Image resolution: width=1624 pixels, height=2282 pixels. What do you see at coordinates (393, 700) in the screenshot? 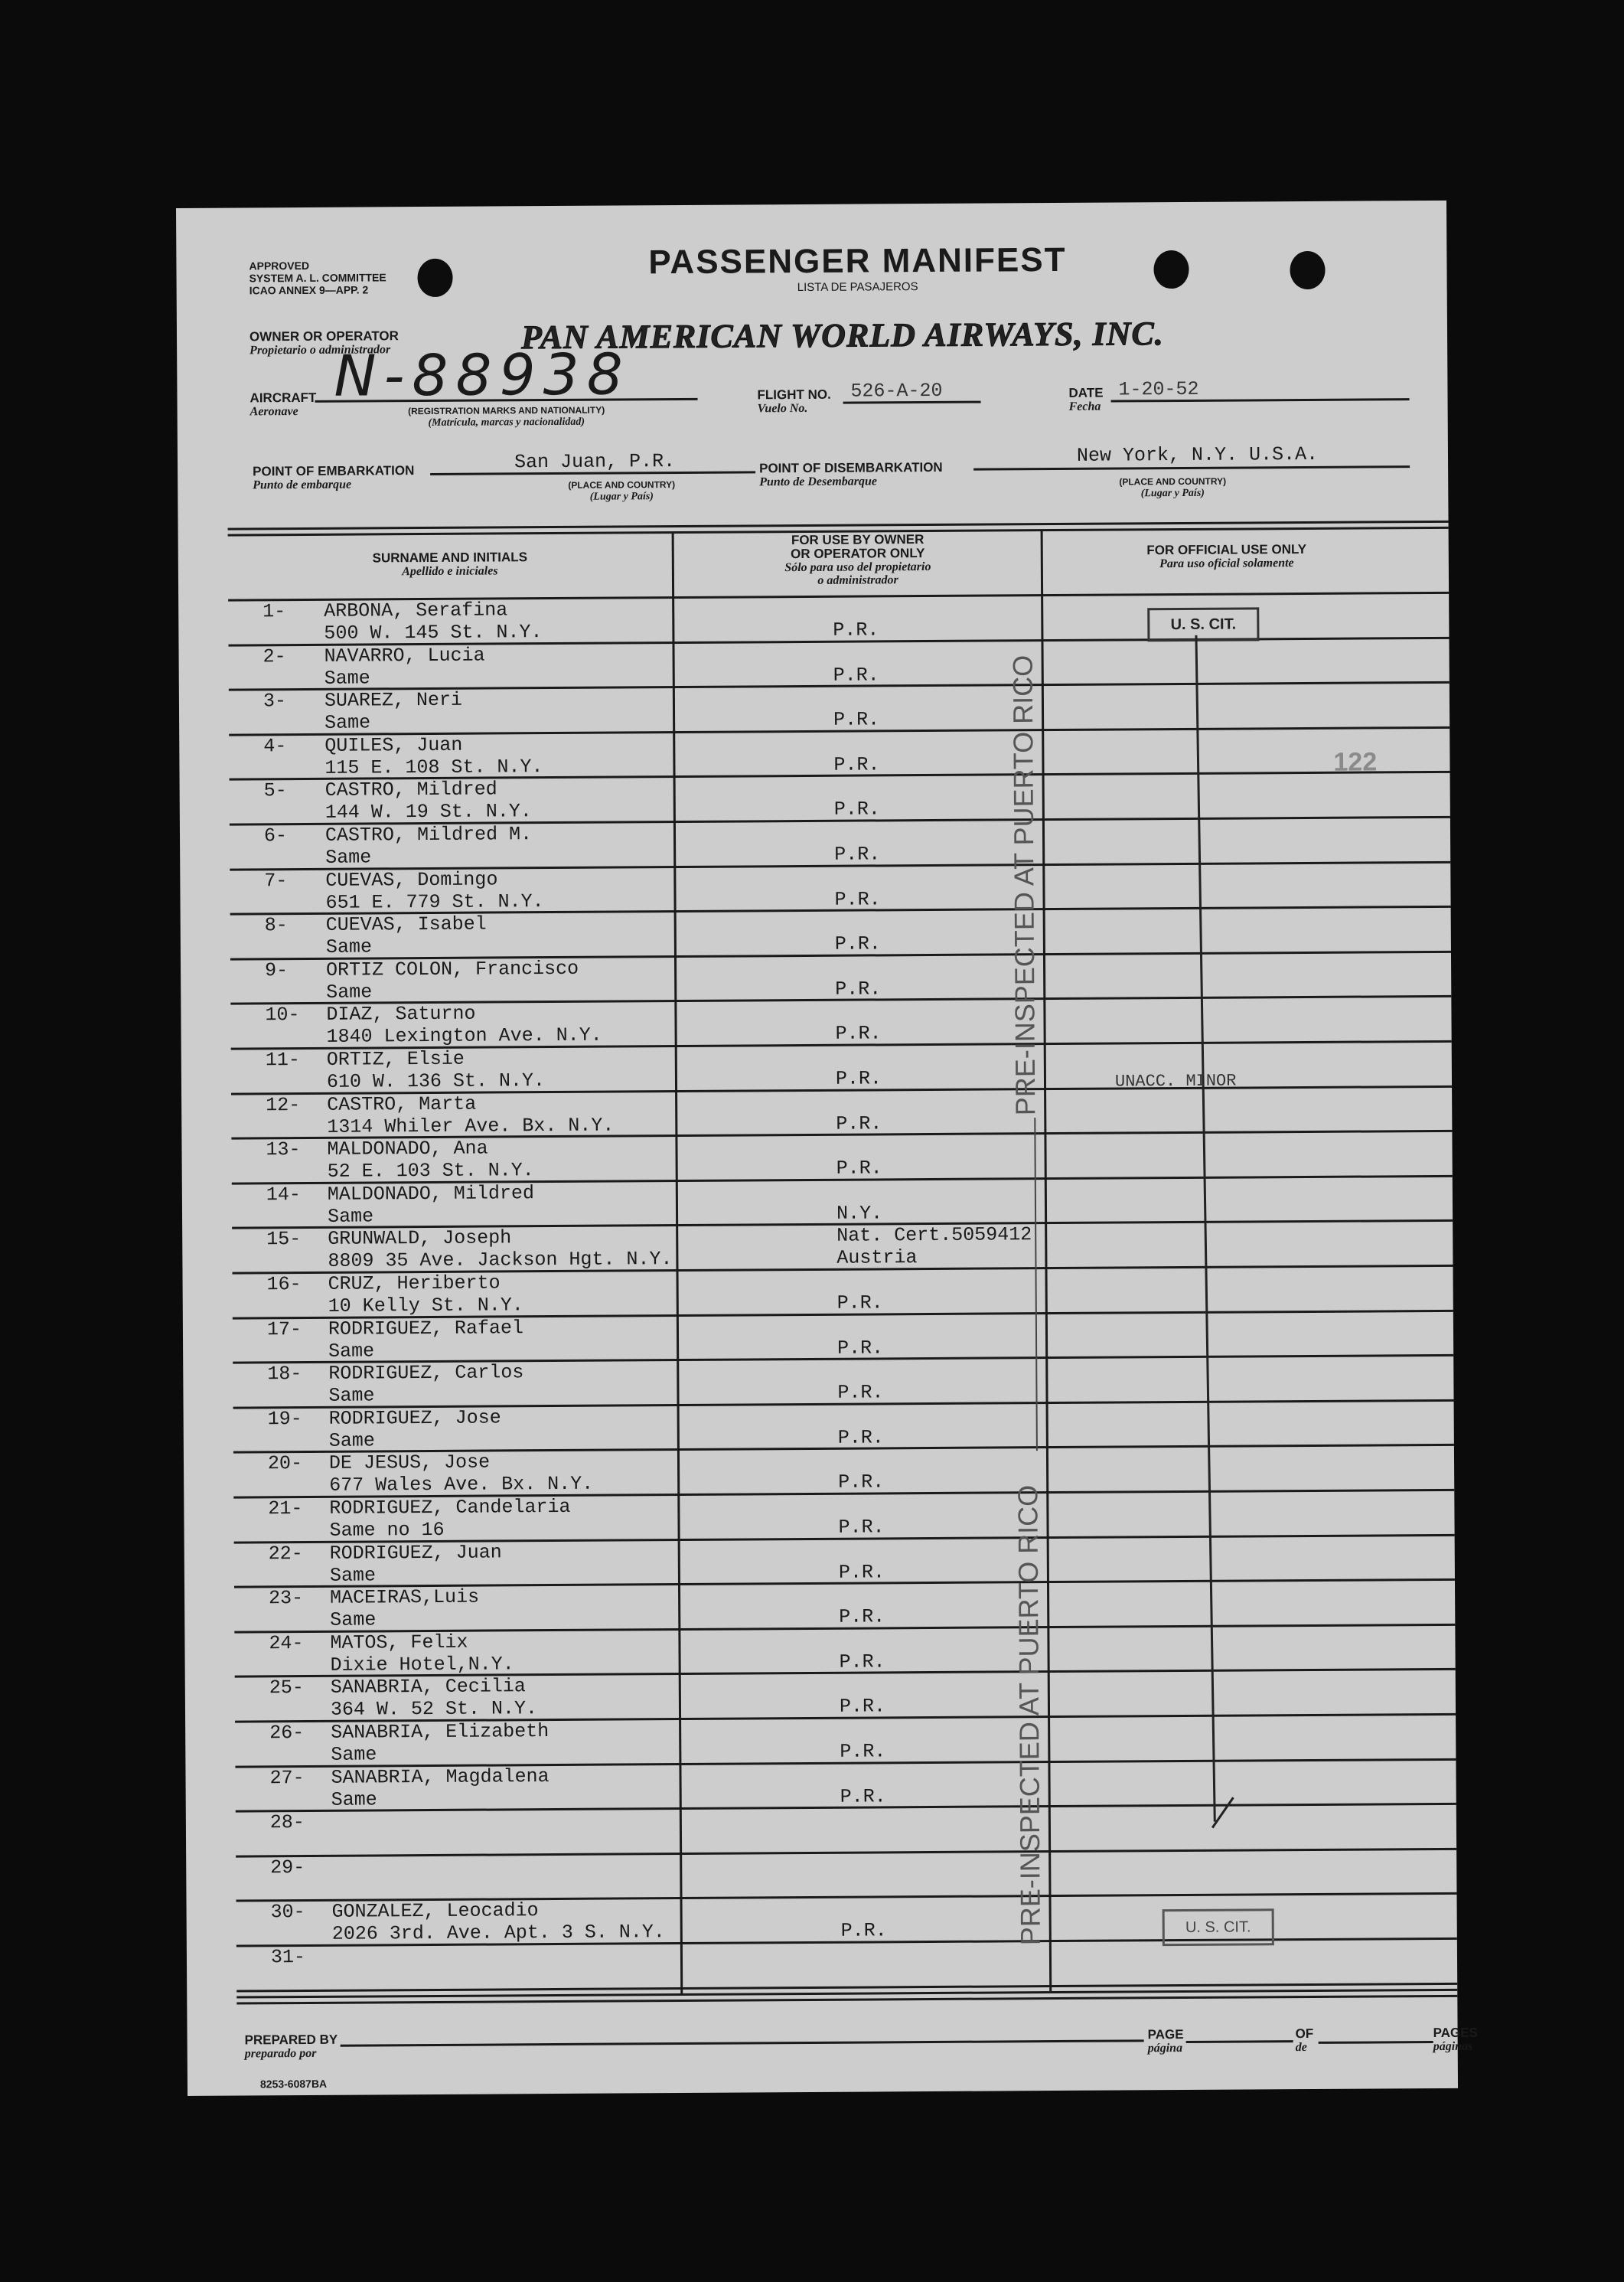
I see `passenger-name: SUAREZ, Neri` at bounding box center [393, 700].